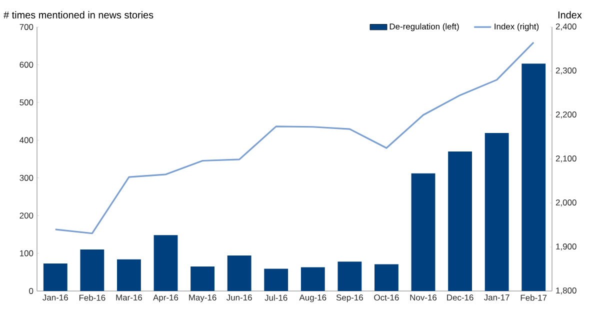 This screenshot has height=314, width=600. Describe the element at coordinates (31, 291) in the screenshot. I see `y-tick-label: 0` at that location.